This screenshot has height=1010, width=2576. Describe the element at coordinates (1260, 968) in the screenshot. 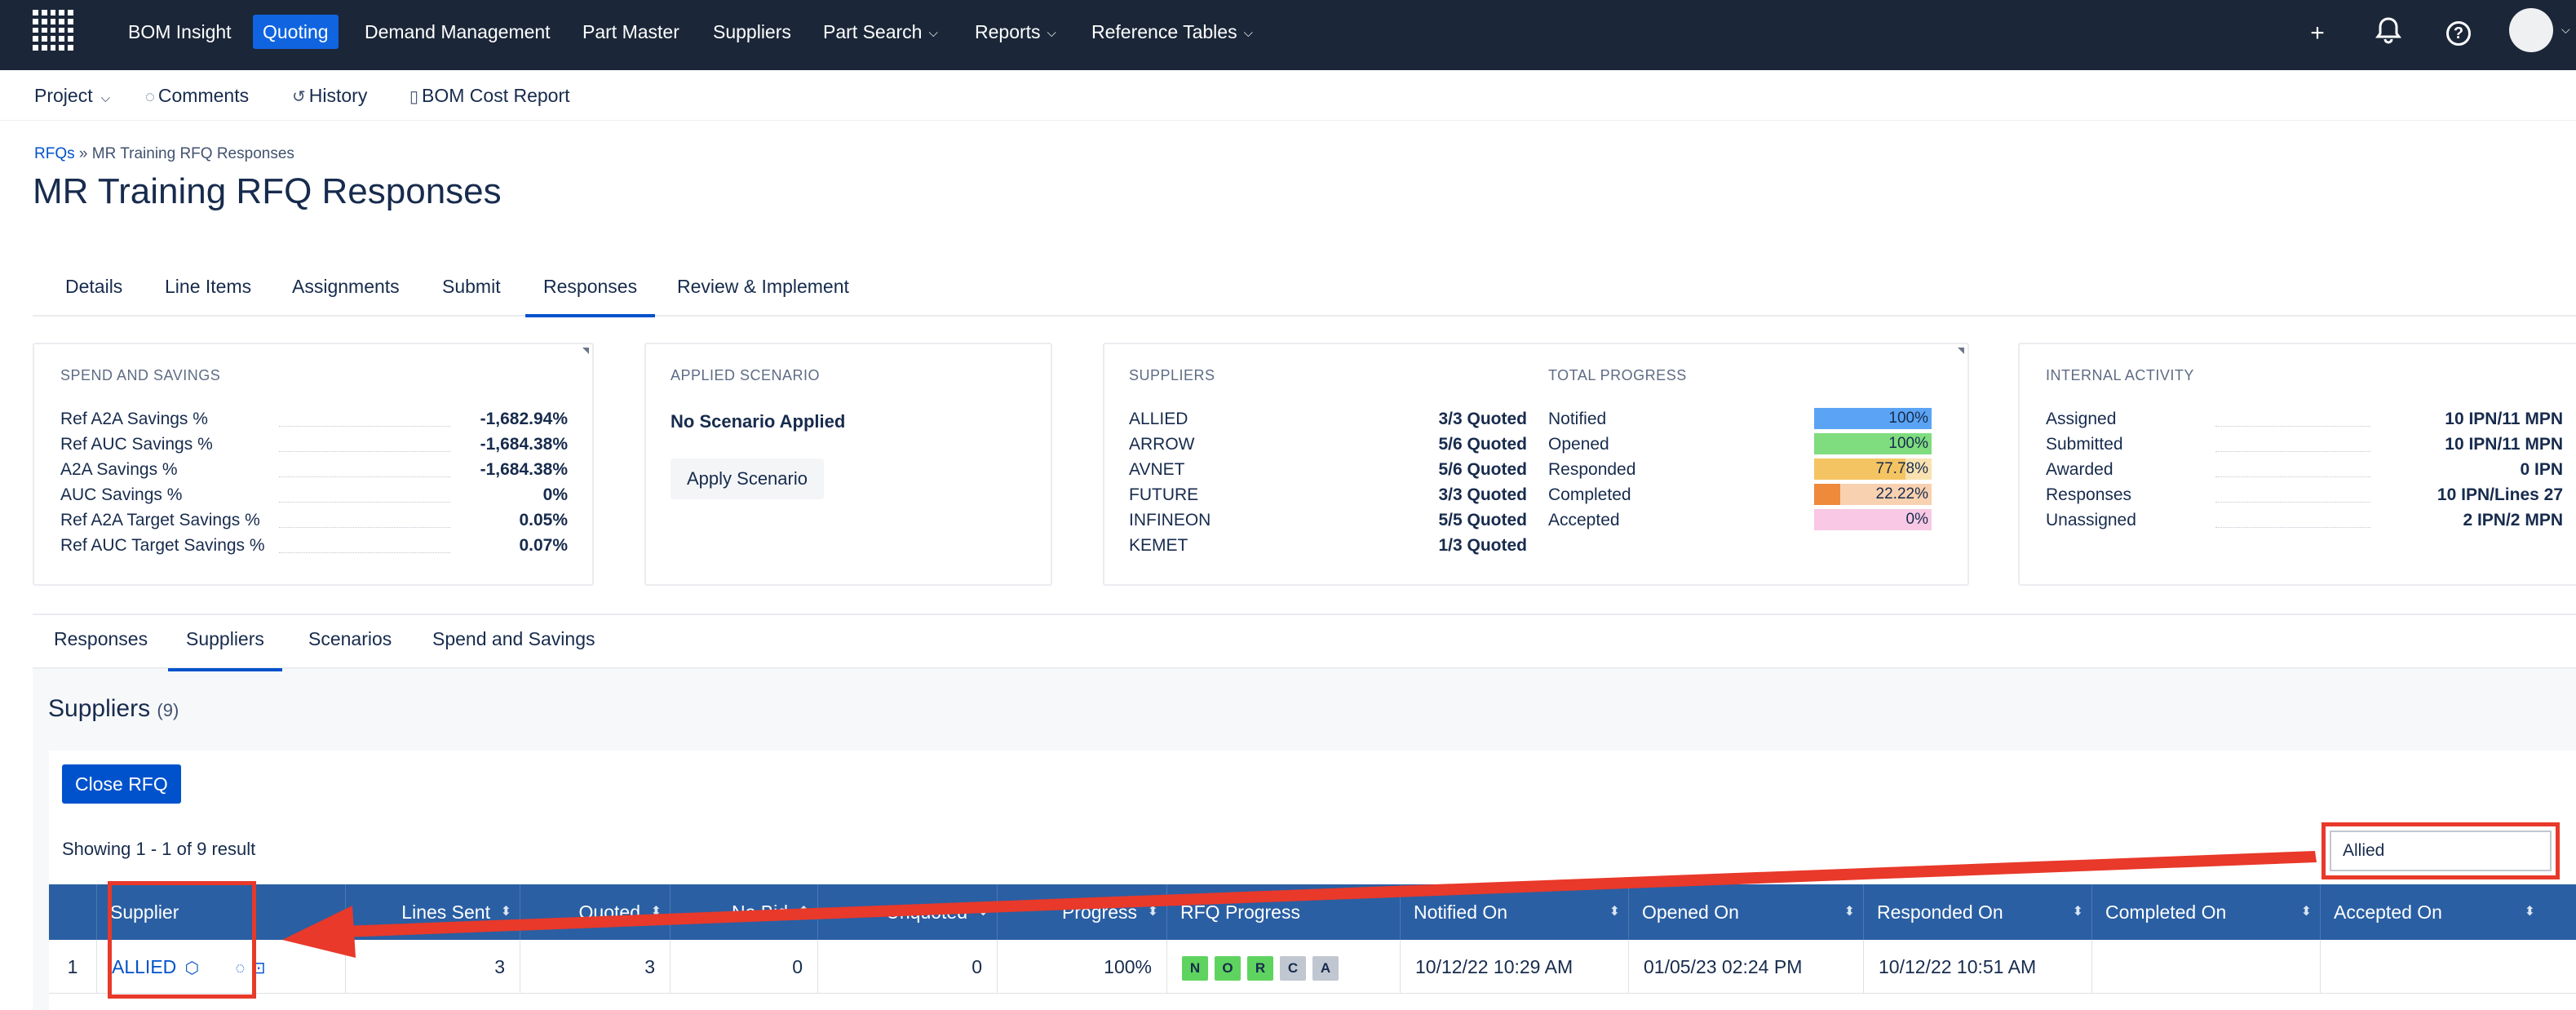

I see `rfq-status-badge-r: R` at that location.